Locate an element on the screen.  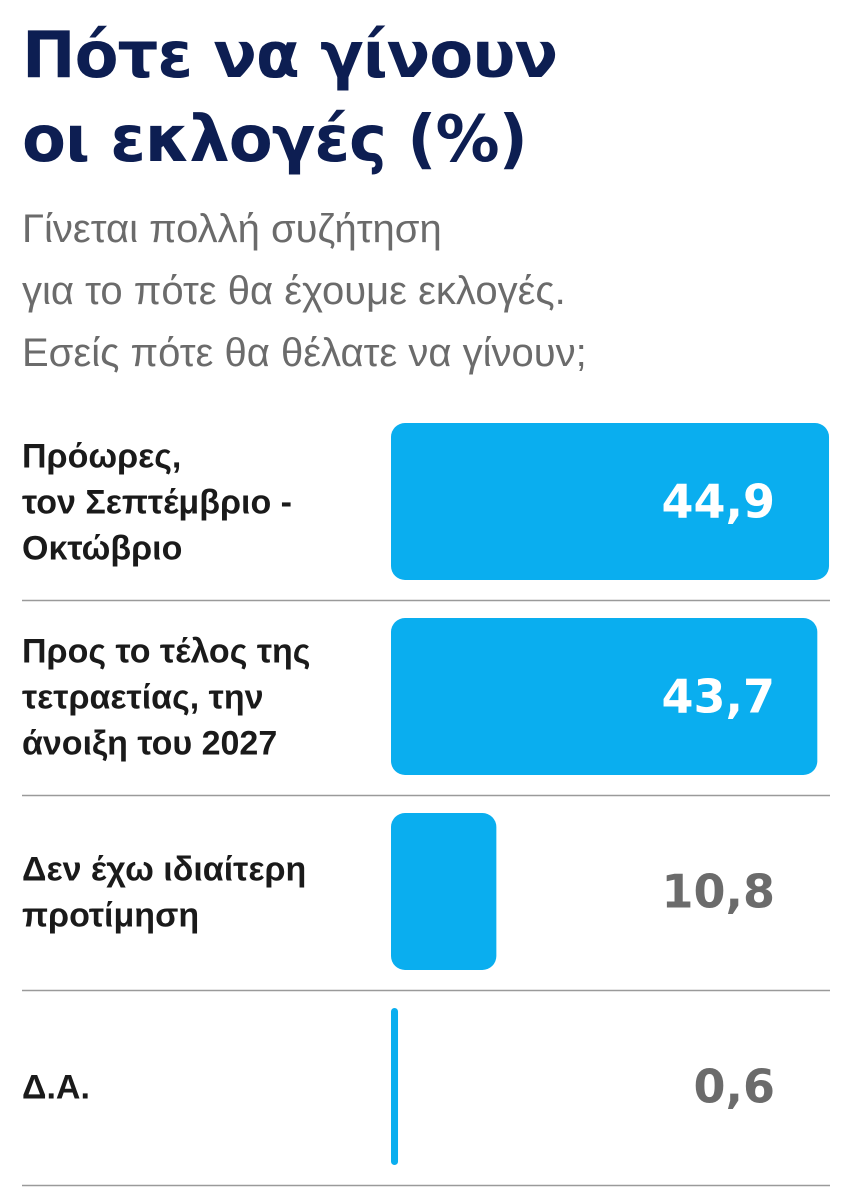
category-label-2-line-1: προτίμηση is located at coordinates (110, 916).